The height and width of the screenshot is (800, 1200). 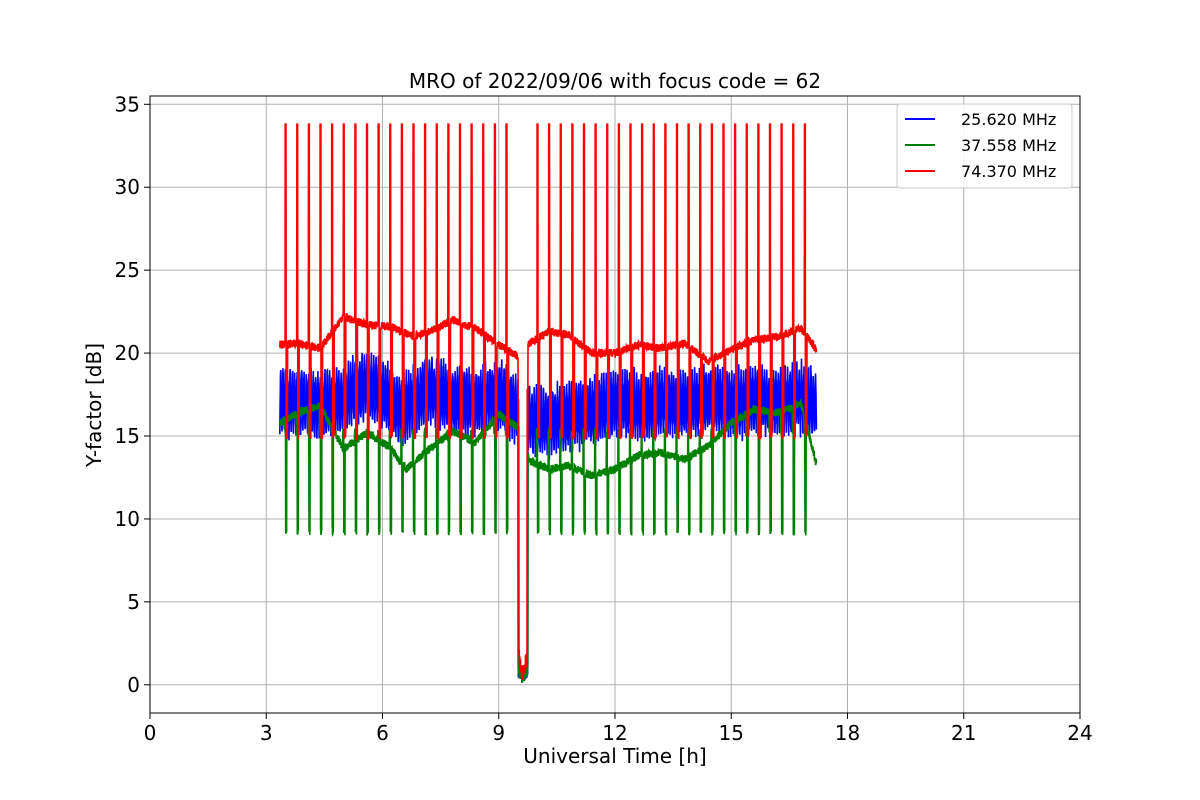 What do you see at coordinates (127, 187) in the screenshot?
I see `y-tick-label: 30` at bounding box center [127, 187].